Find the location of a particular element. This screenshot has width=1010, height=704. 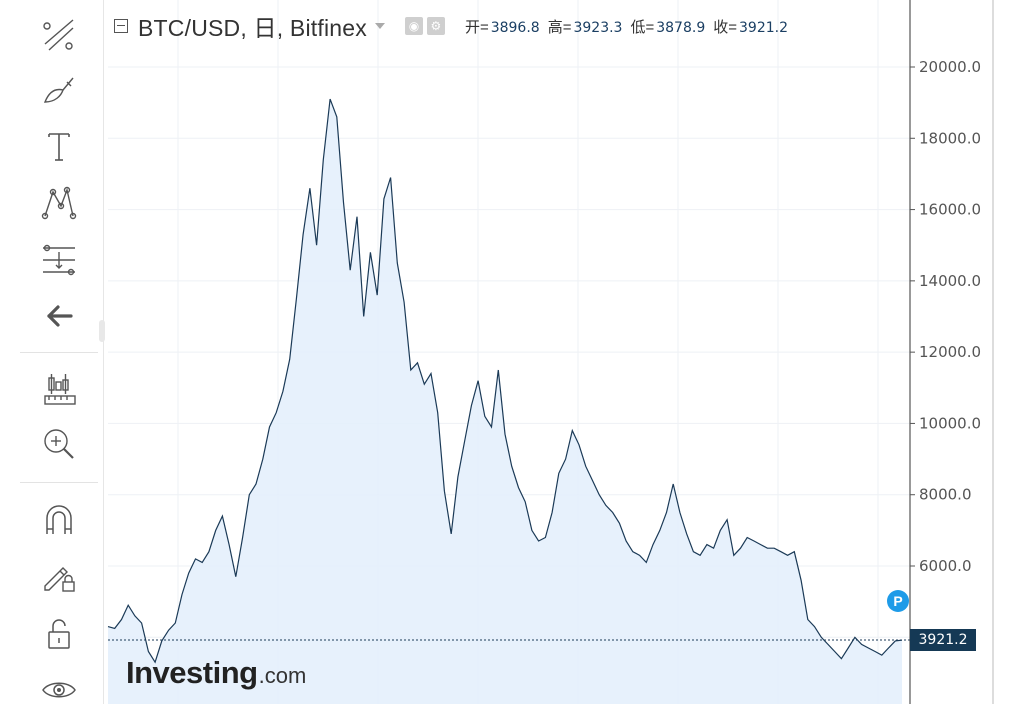

pattern-icon is located at coordinates (59, 202).